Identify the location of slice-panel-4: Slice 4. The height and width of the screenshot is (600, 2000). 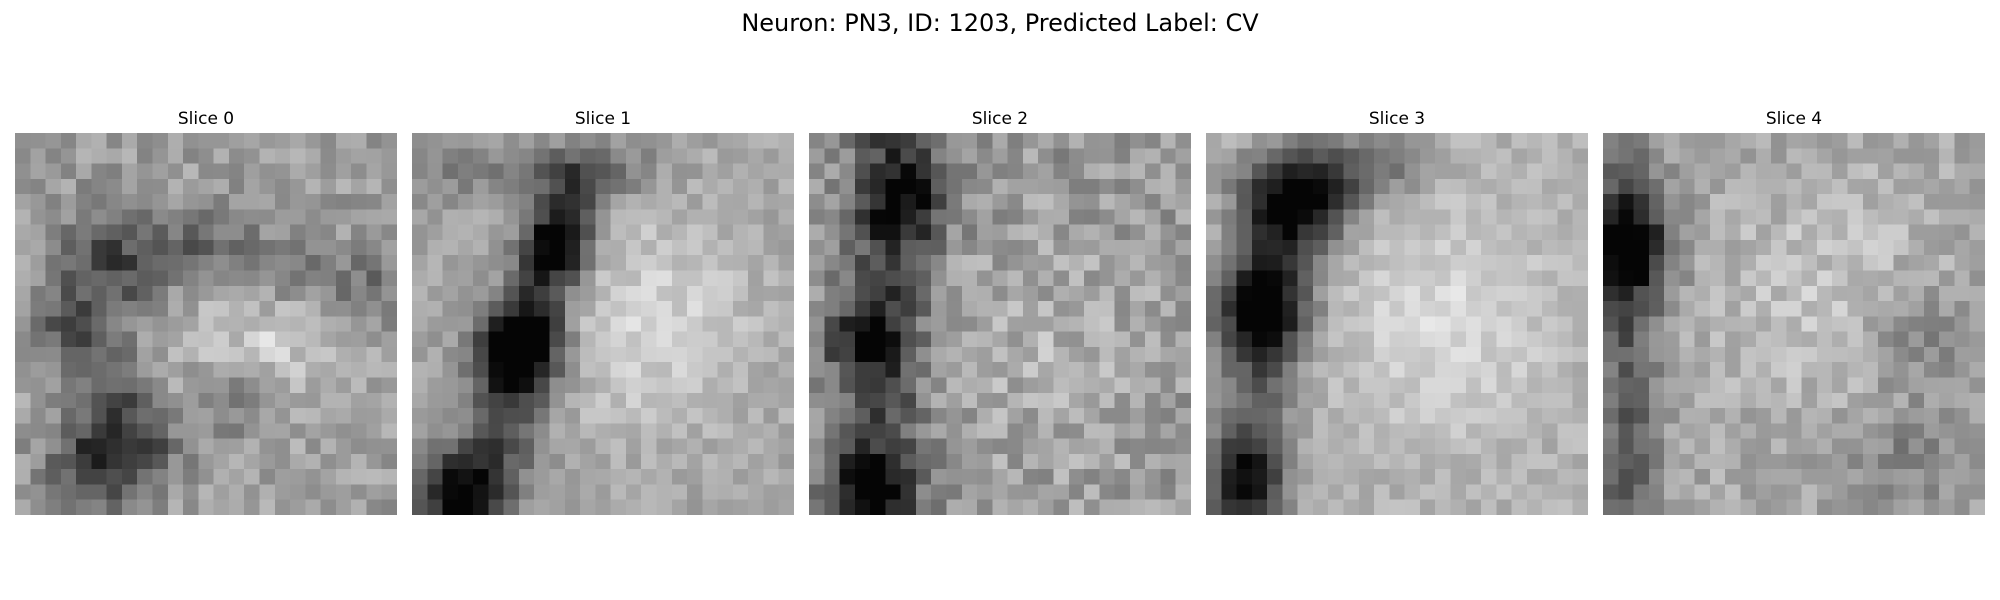
(1794, 311).